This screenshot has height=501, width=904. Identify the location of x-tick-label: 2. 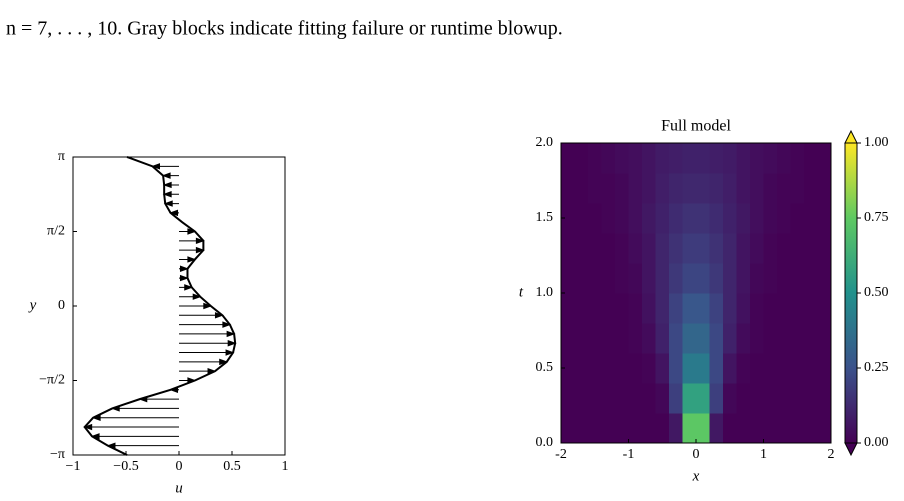
(831, 454).